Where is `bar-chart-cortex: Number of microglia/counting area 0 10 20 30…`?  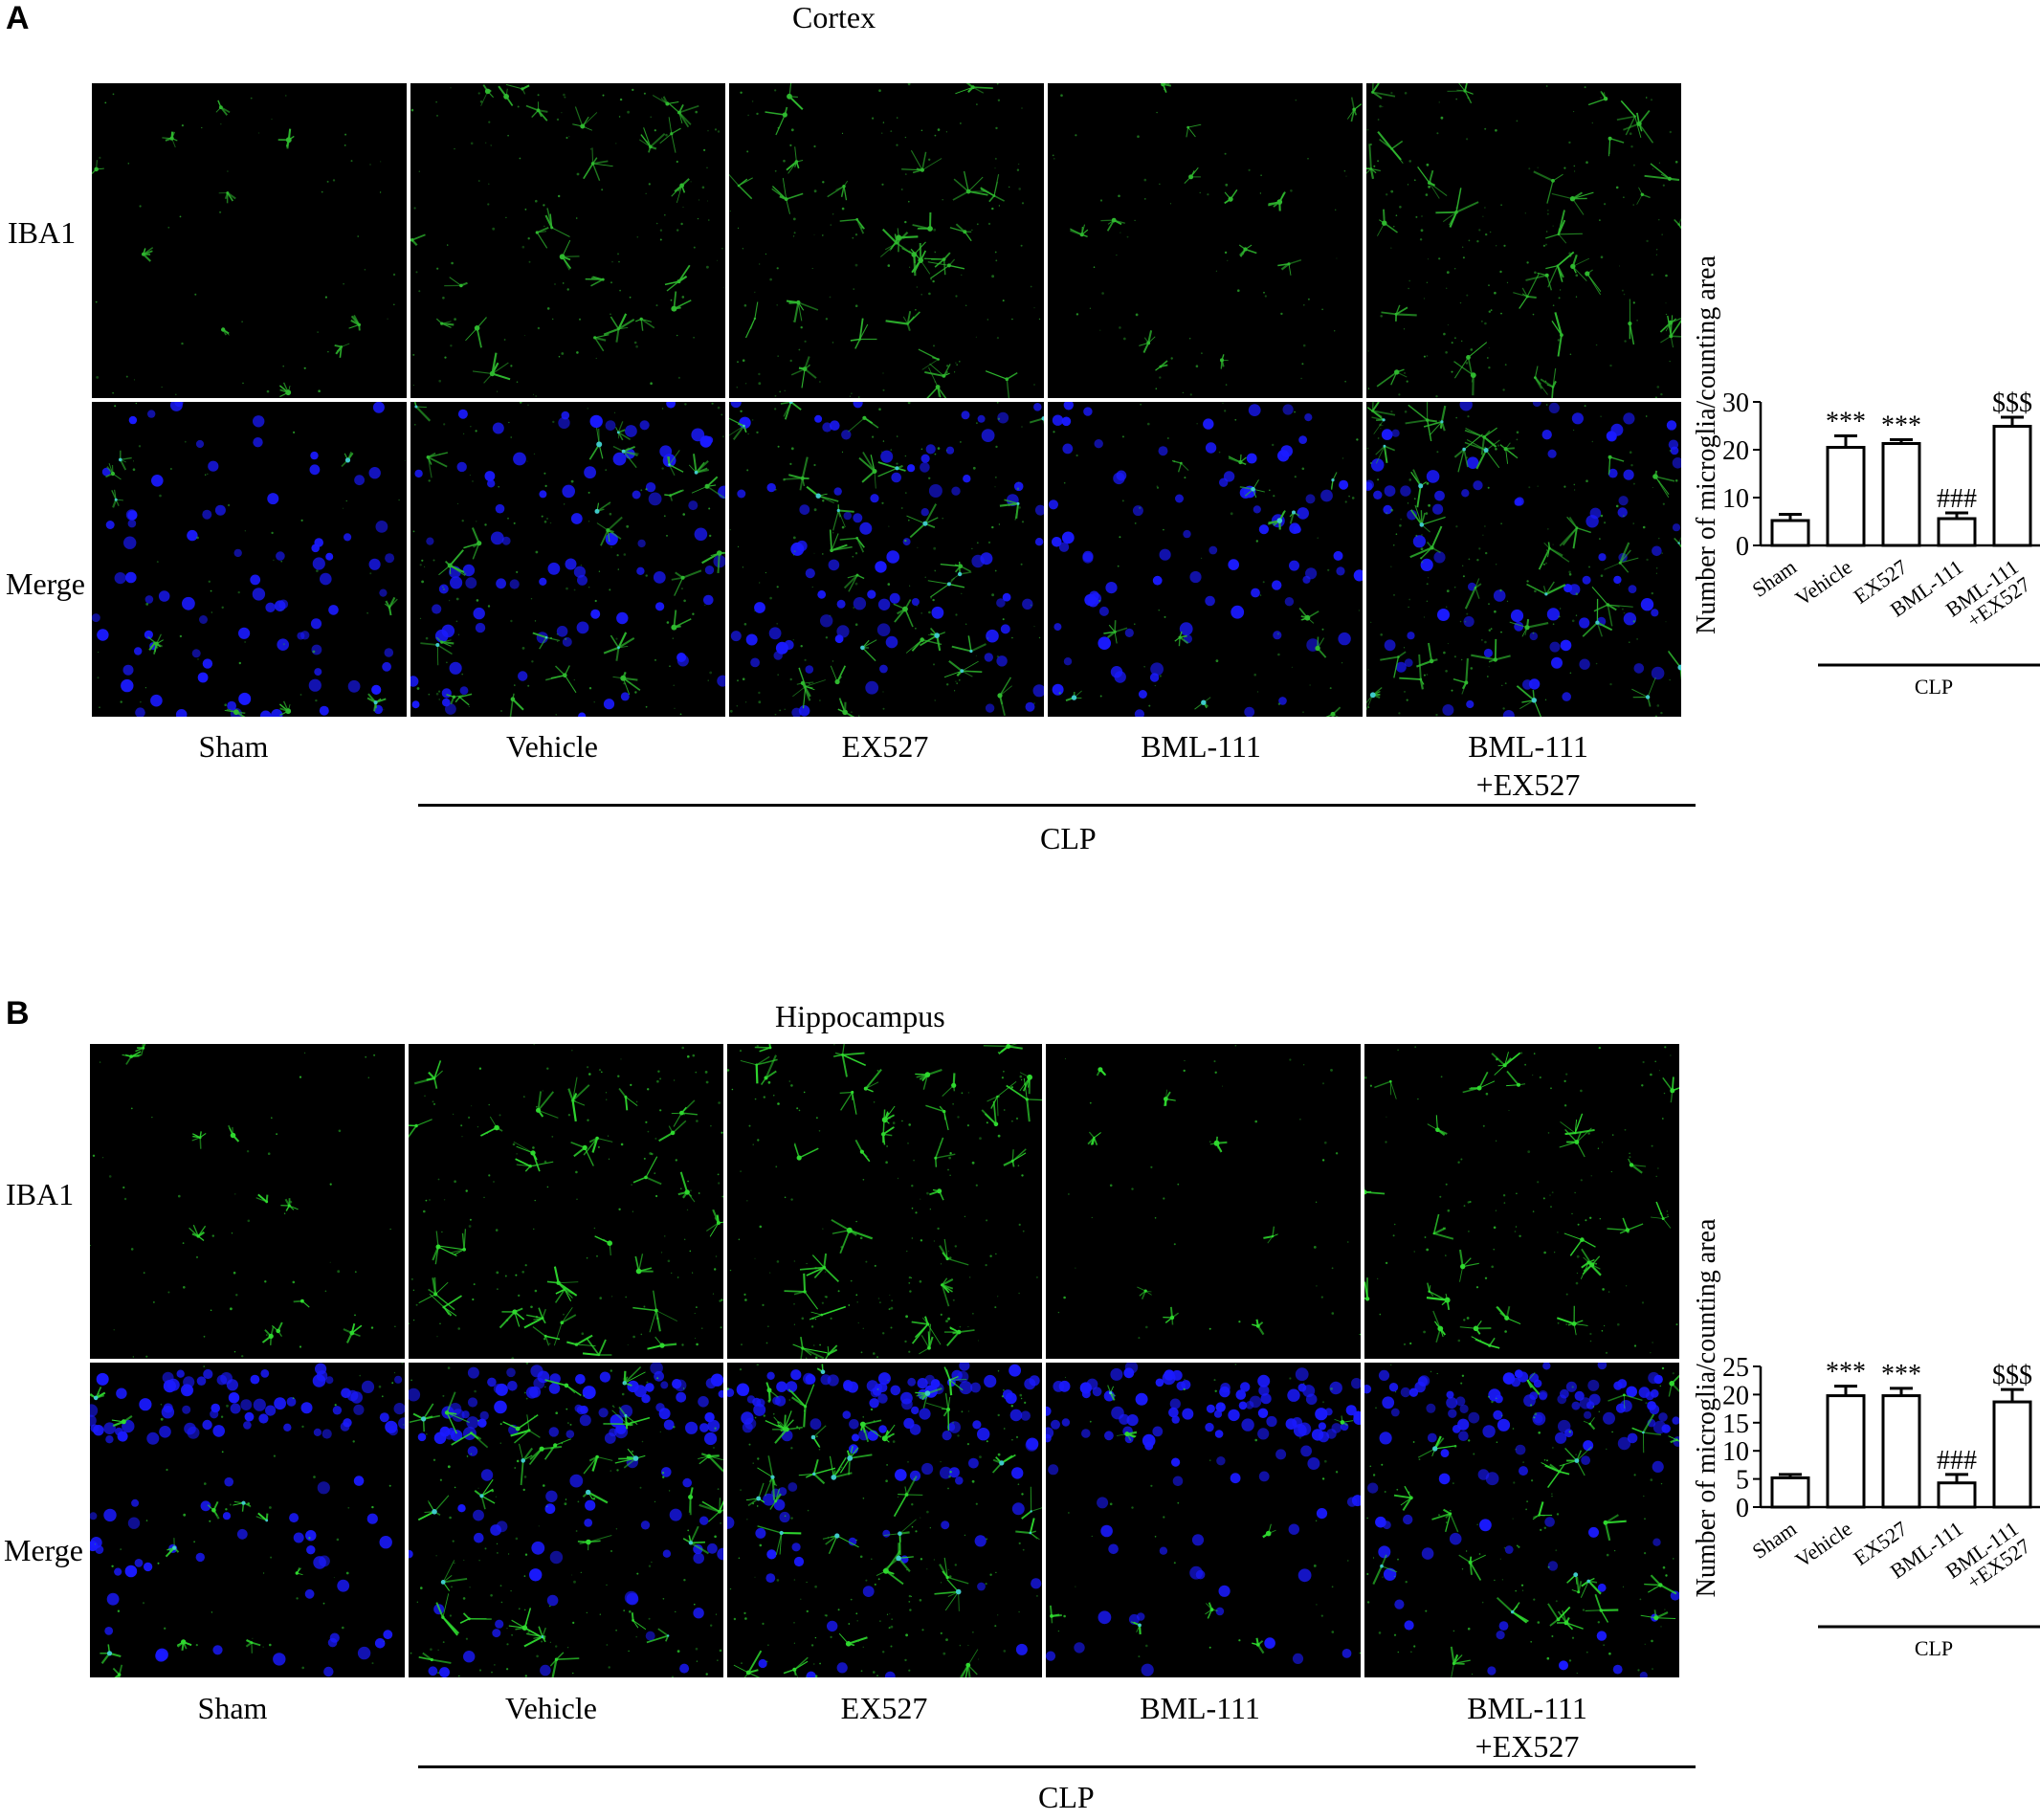
bar-chart-cortex: Number of microglia/counting area 0 10 20 30… is located at coordinates (1862, 550).